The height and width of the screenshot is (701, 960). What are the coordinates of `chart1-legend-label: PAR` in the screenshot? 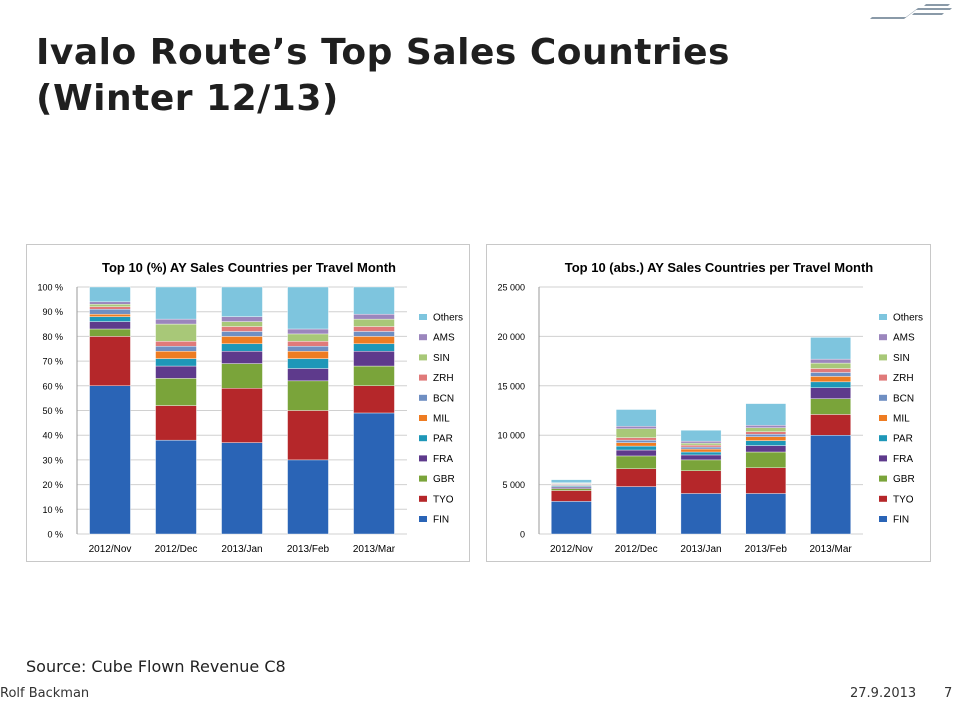 It's located at (443, 439).